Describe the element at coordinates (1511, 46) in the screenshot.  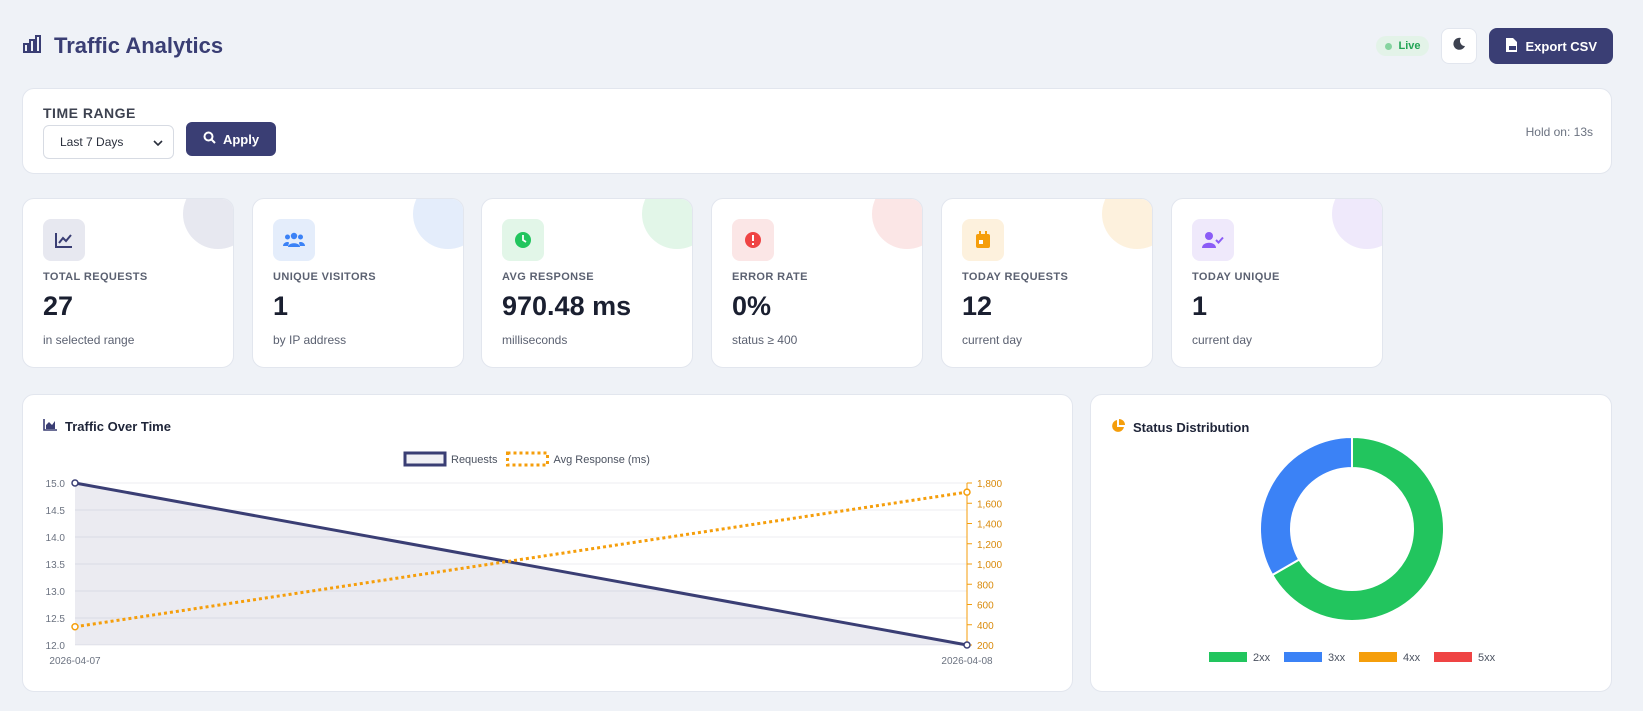
I see `file-csv-icon` at that location.